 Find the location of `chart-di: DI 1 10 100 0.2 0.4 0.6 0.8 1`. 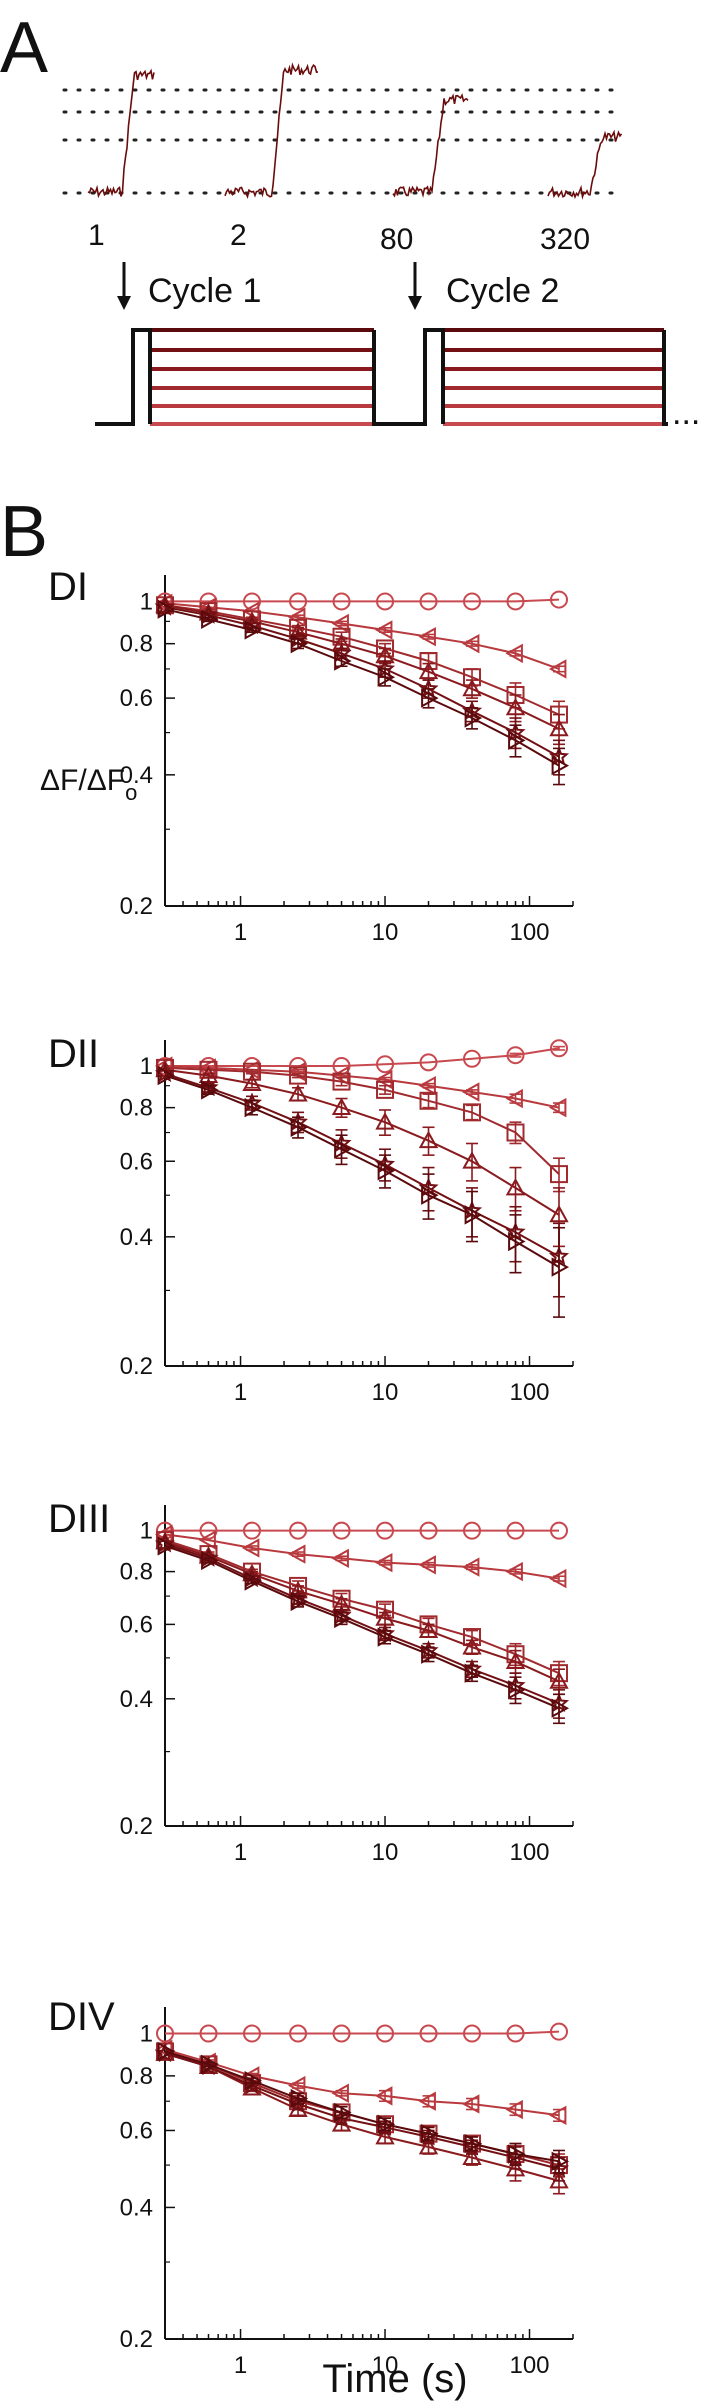

chart-di: DI 1 10 100 0.2 0.4 0.6 0.8 1 is located at coordinates (311, 755).